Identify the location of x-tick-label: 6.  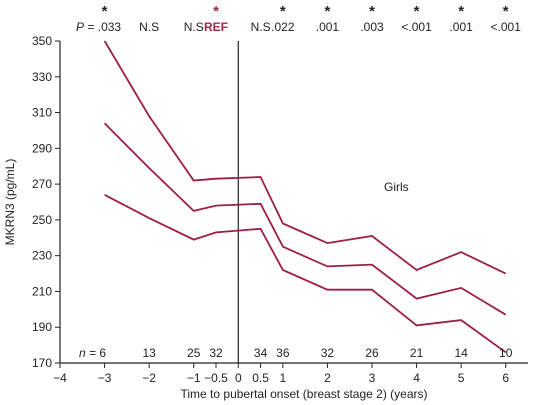
(505, 378).